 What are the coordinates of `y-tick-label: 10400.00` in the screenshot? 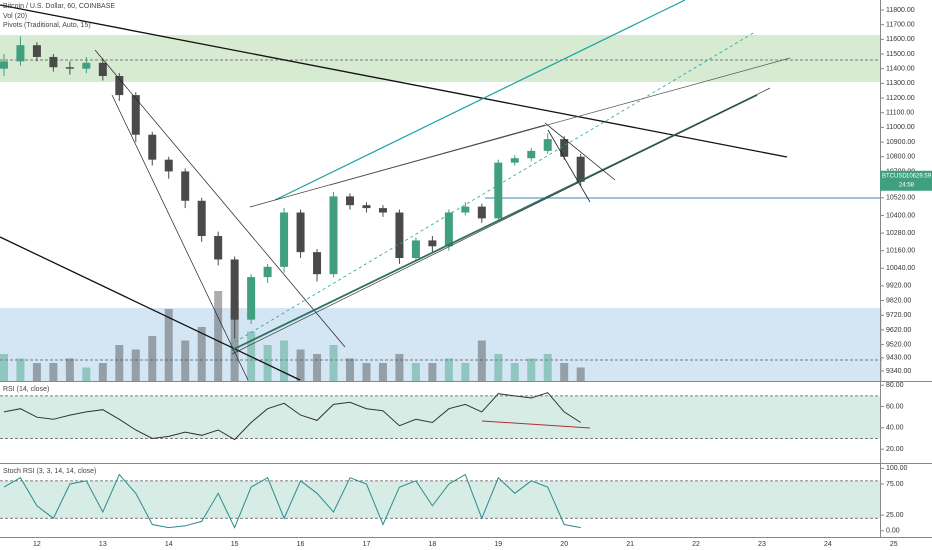 It's located at (900, 215).